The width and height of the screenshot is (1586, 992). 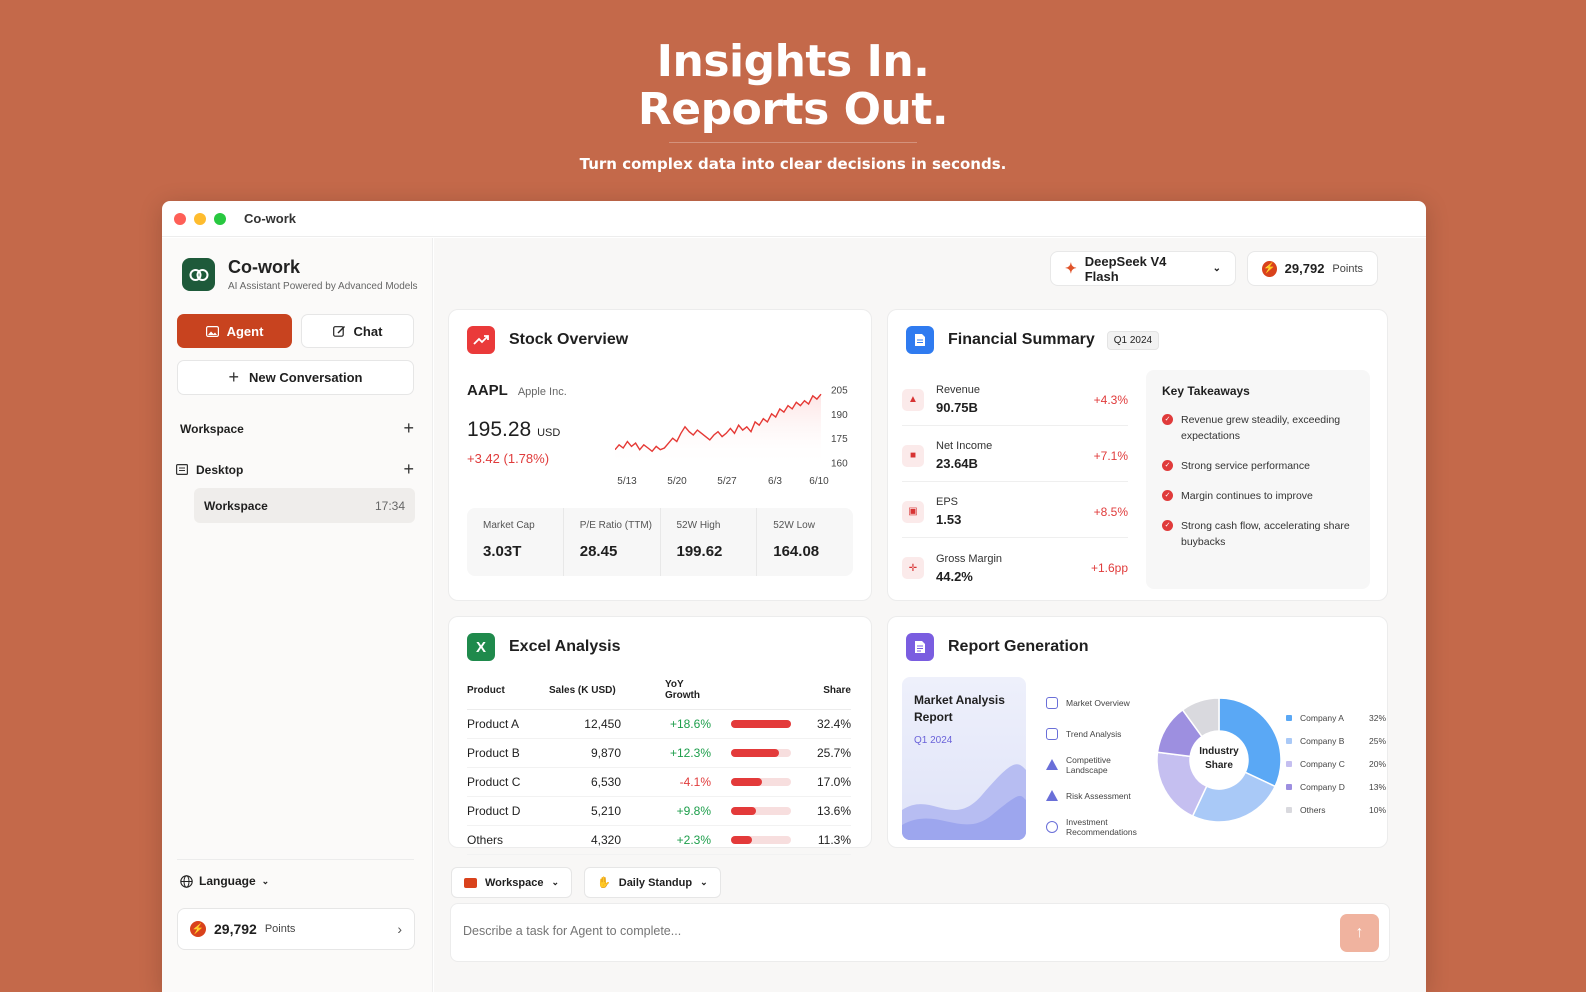 What do you see at coordinates (304, 505) in the screenshot?
I see `sidebar-item-workspace: Workspace 17:34` at bounding box center [304, 505].